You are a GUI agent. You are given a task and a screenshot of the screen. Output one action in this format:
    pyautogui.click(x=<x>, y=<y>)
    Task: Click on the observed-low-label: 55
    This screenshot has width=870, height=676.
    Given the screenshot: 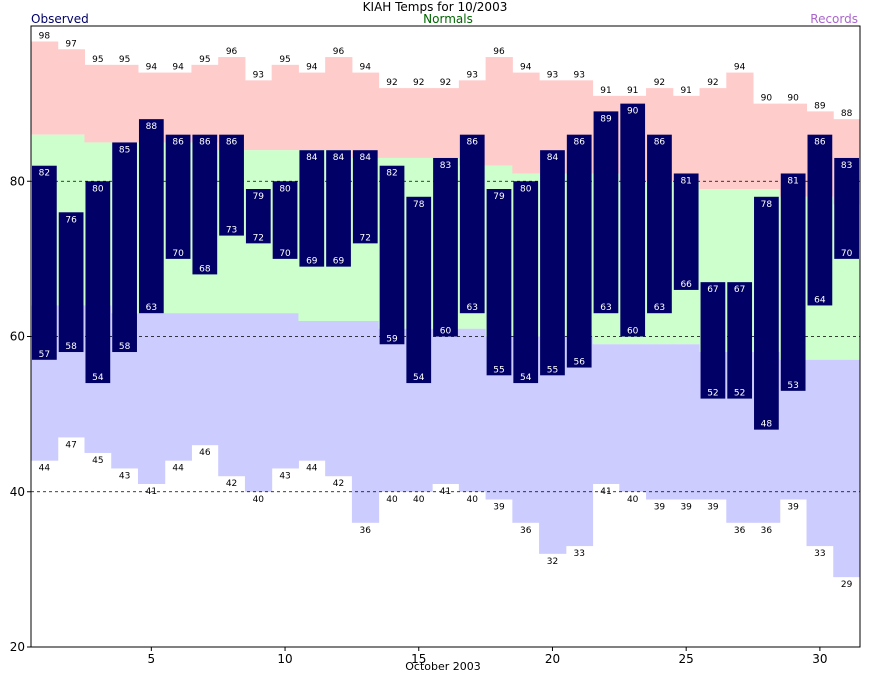 What is the action you would take?
    pyautogui.click(x=552, y=370)
    